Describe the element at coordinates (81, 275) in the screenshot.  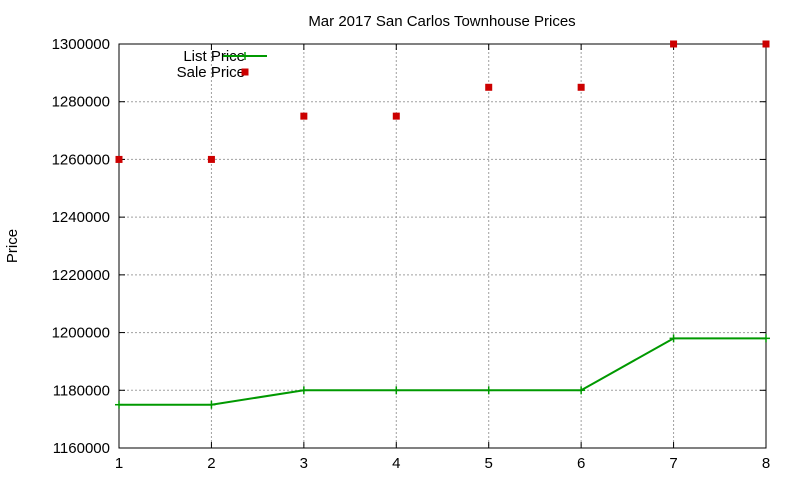
I see `y-tick-label: 1220000` at that location.